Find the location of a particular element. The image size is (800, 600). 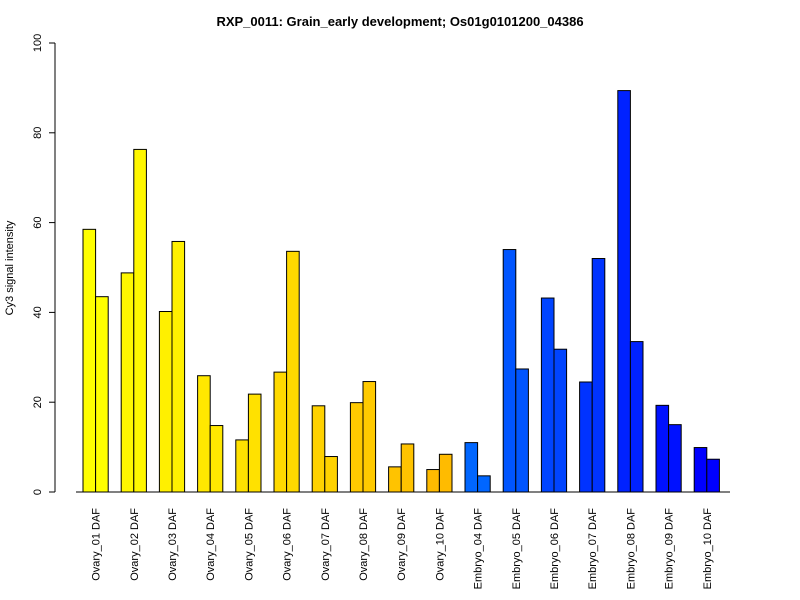

x-tick-label: Embryo_06 DAF is located at coordinates (555, 549).